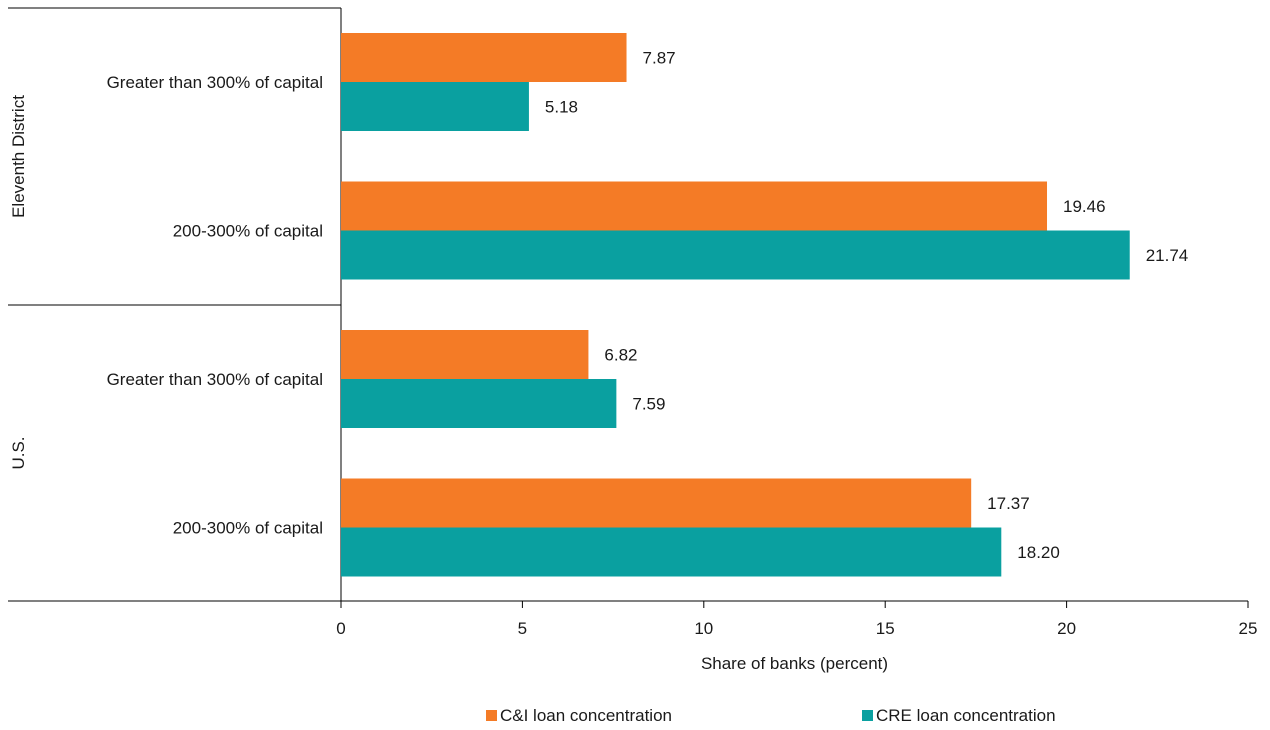 The height and width of the screenshot is (730, 1270). Describe the element at coordinates (659, 58) in the screenshot. I see `bar-value-label: 7.87` at that location.